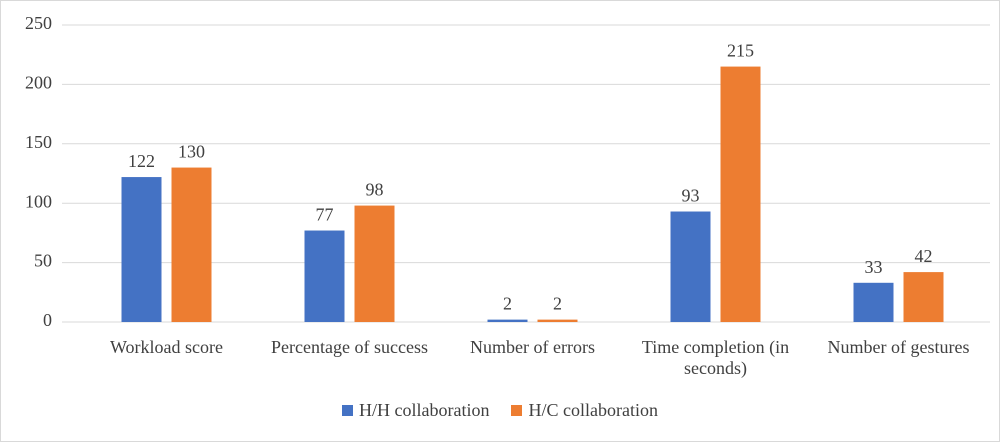 The height and width of the screenshot is (442, 1000). What do you see at coordinates (924, 256) in the screenshot?
I see `data-label: 42` at bounding box center [924, 256].